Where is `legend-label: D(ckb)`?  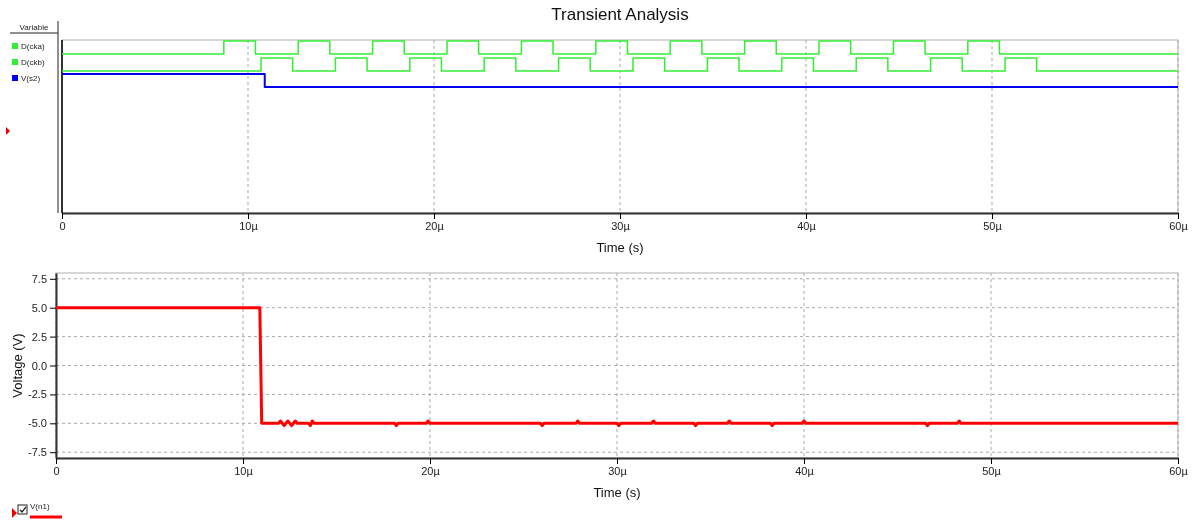 legend-label: D(ckb) is located at coordinates (33, 62).